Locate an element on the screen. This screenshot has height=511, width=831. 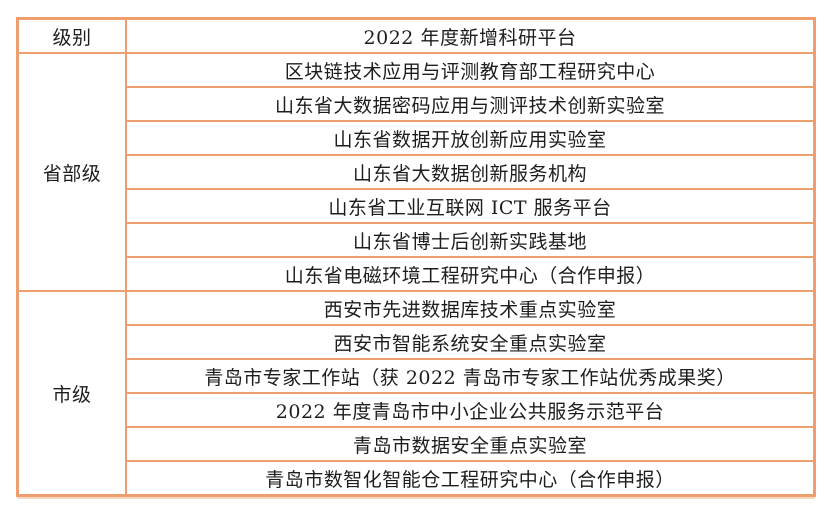
platform-cell: 山东省大数据密码应用与测评技术创新实验室 is located at coordinates (470, 104).